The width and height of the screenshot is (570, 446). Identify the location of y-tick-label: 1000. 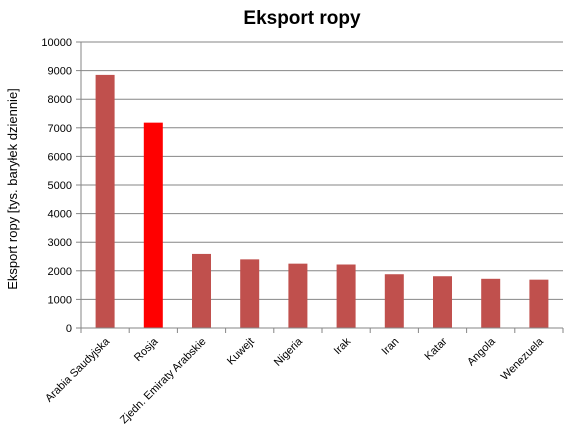
(60, 300).